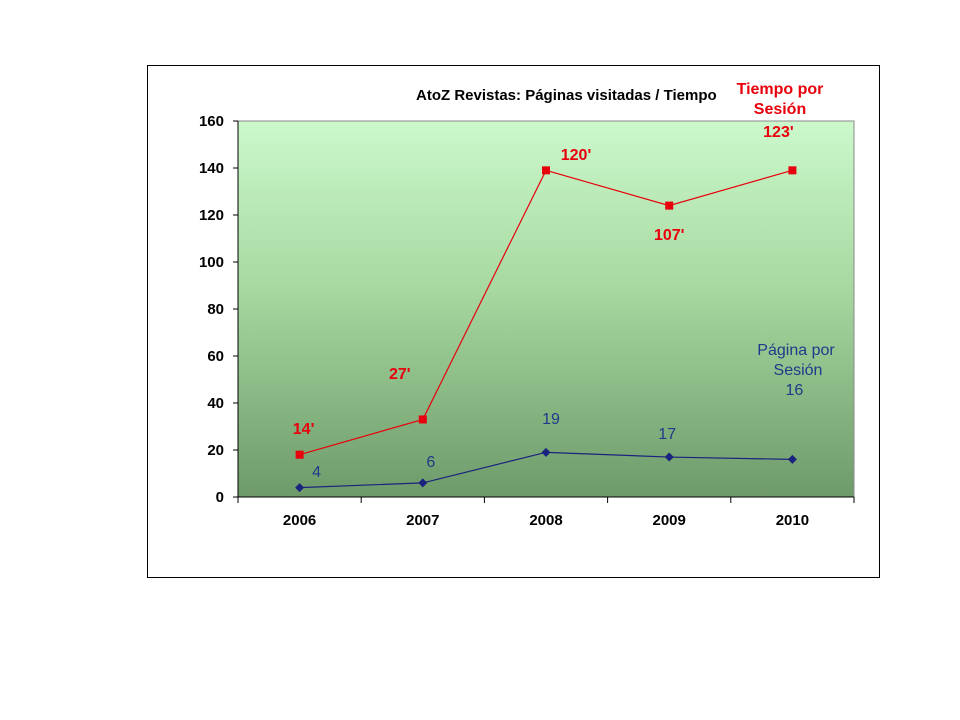 Image resolution: width=960 pixels, height=720 pixels. I want to click on y-tick-label: 140, so click(211, 168).